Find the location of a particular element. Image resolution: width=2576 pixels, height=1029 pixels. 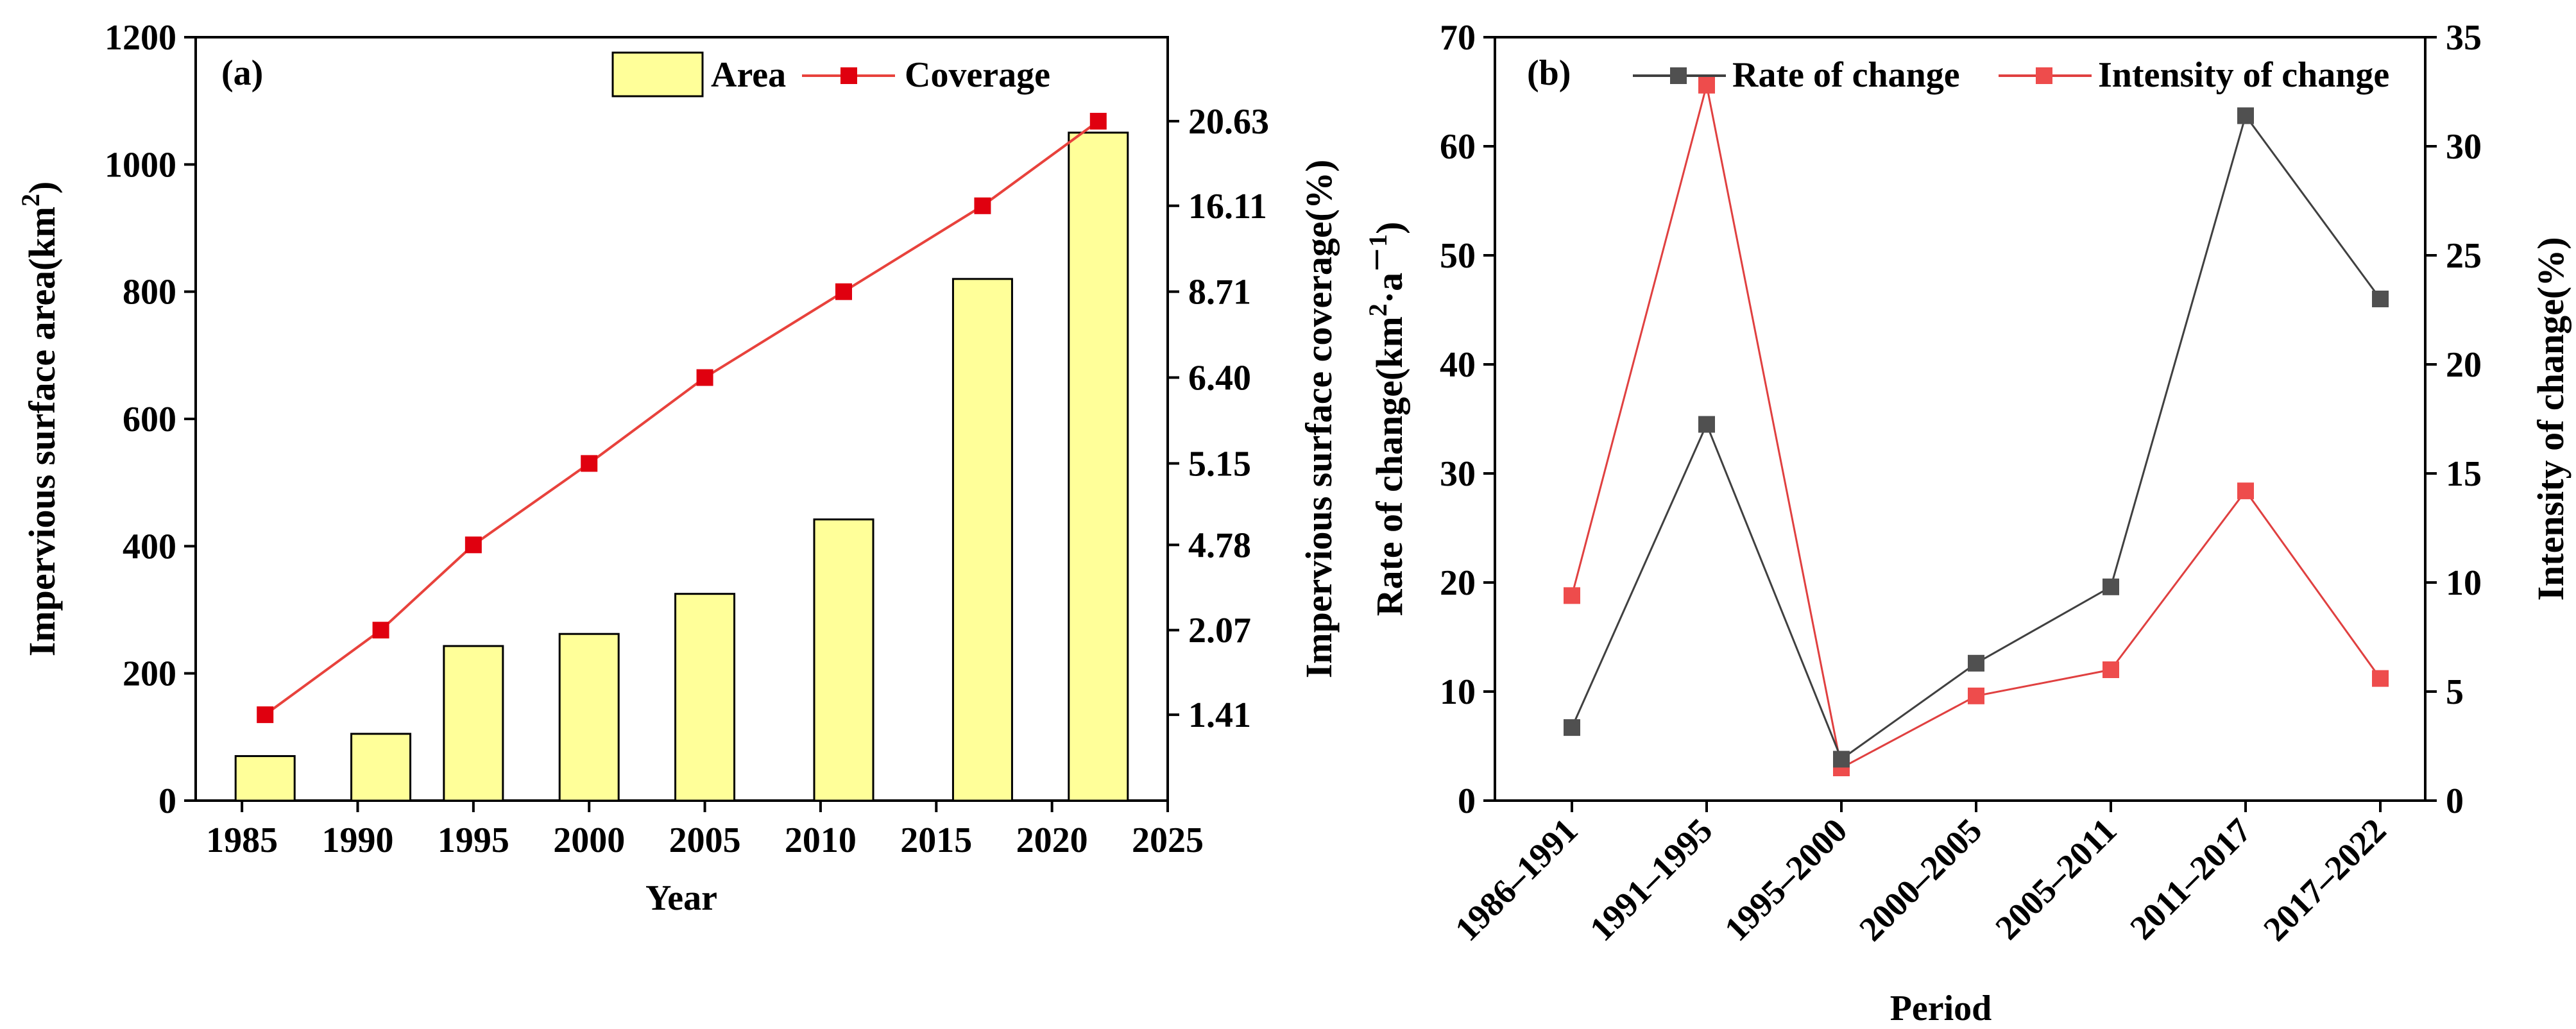

coverage-point-1986 is located at coordinates (265, 715).